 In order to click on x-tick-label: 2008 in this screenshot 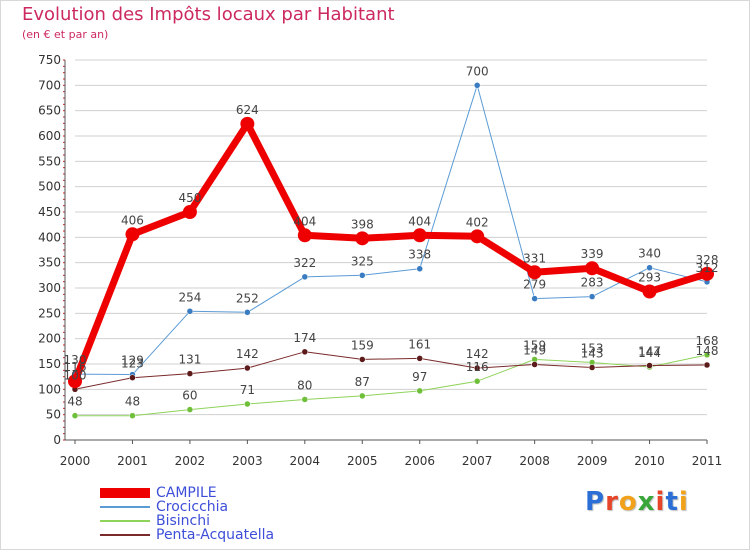, I will do `click(534, 461)`.